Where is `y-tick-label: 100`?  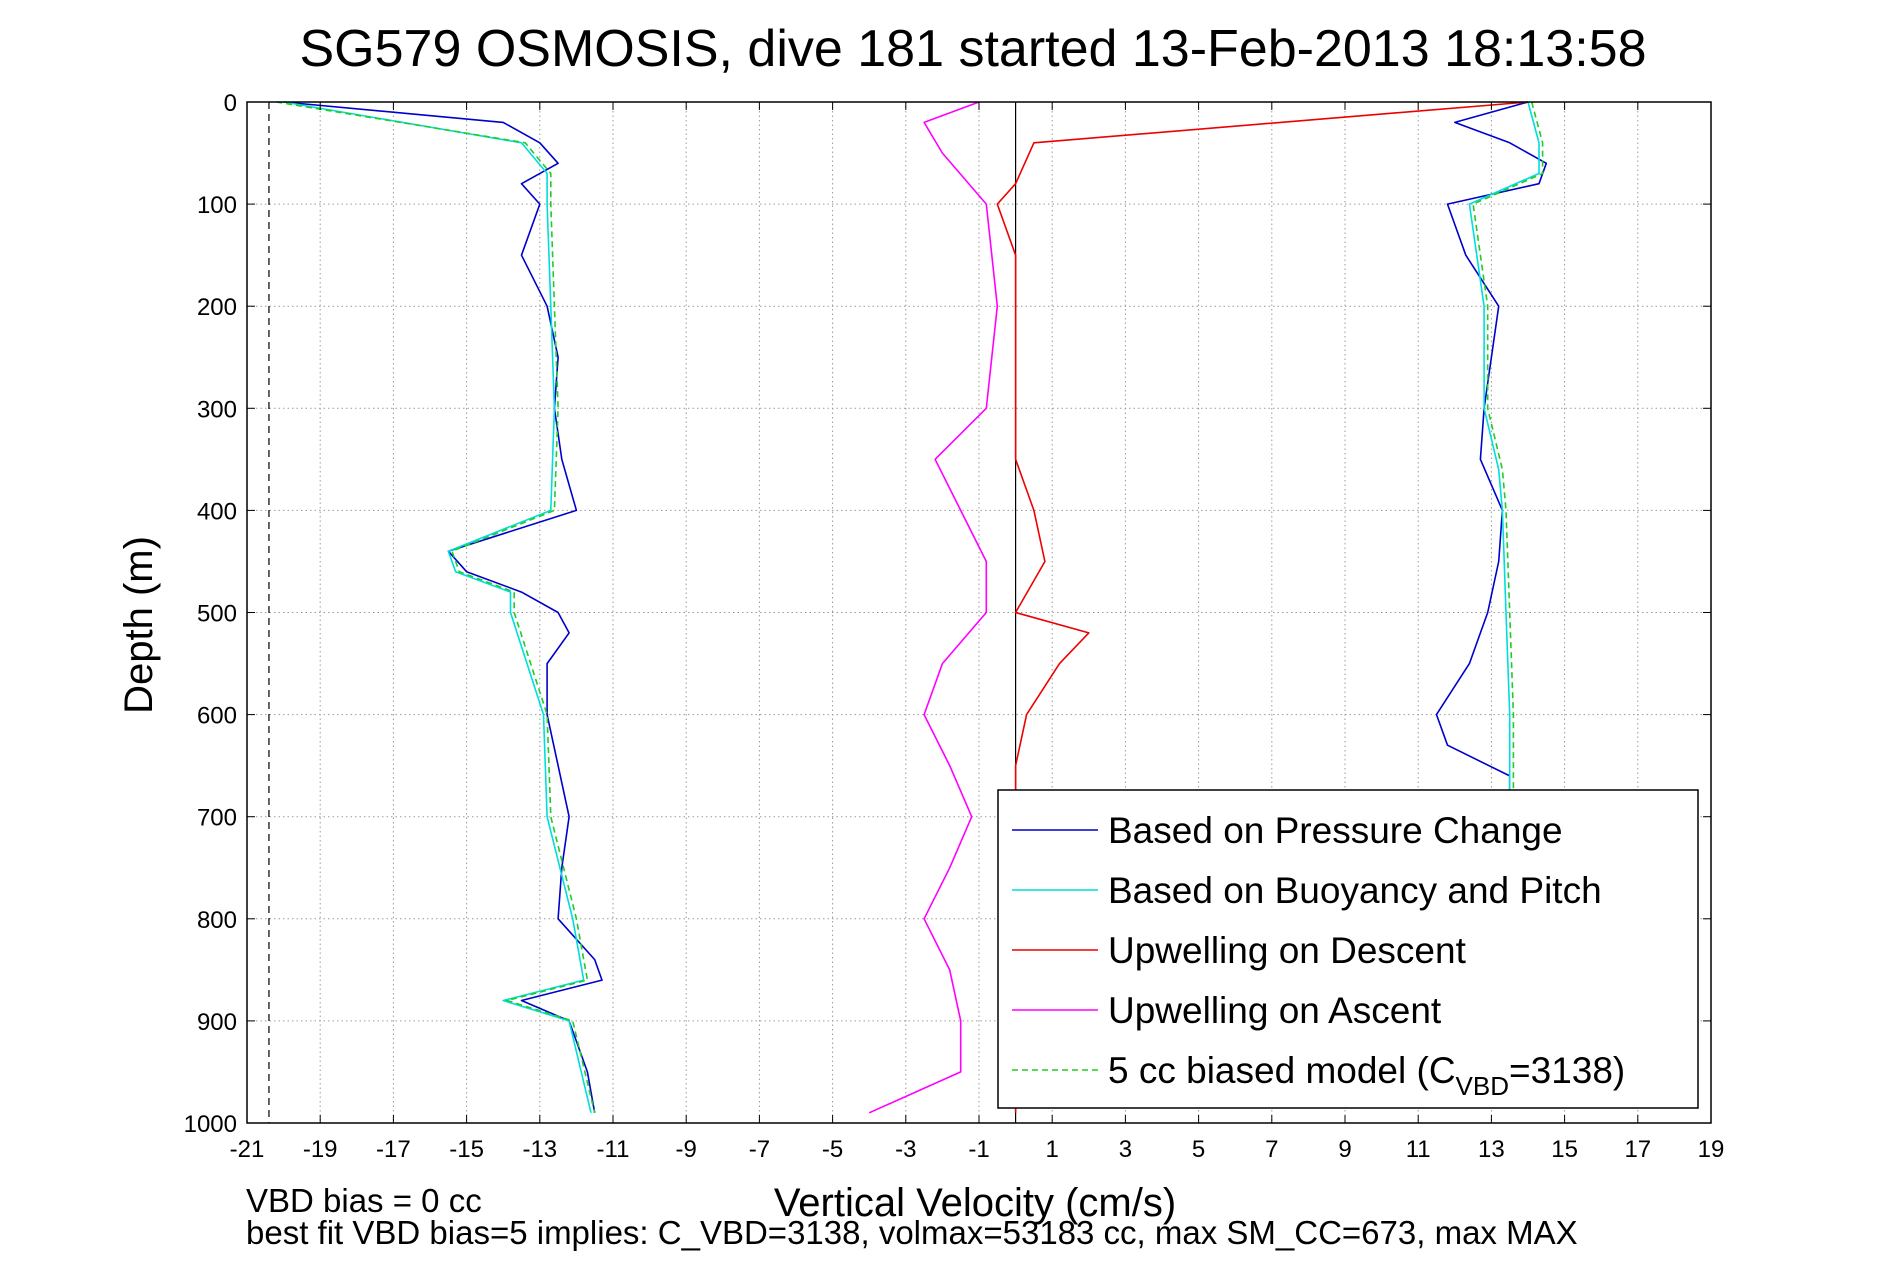
y-tick-label: 100 is located at coordinates (217, 205).